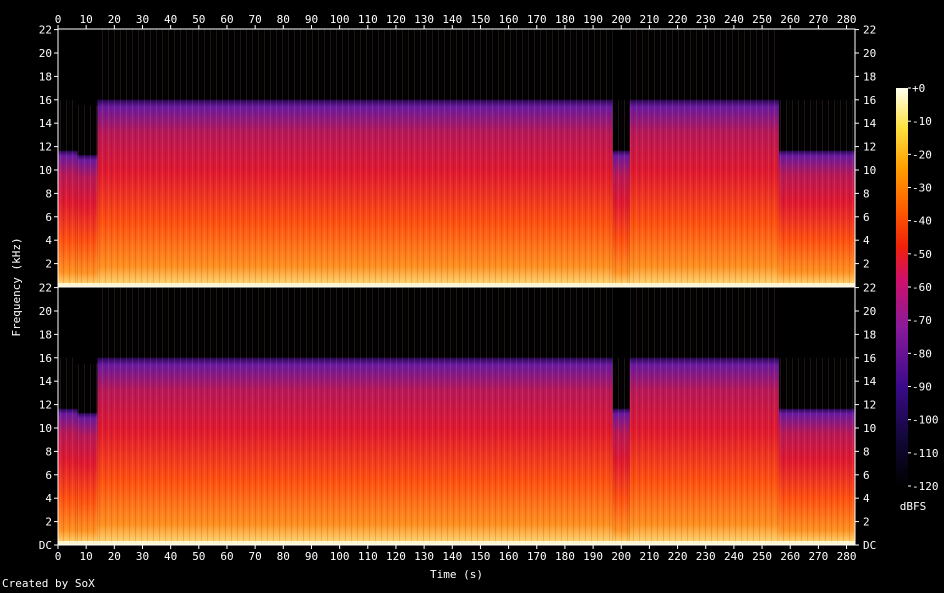 The width and height of the screenshot is (944, 593). Describe the element at coordinates (45, 170) in the screenshot. I see `y-tick-label: 10` at that location.